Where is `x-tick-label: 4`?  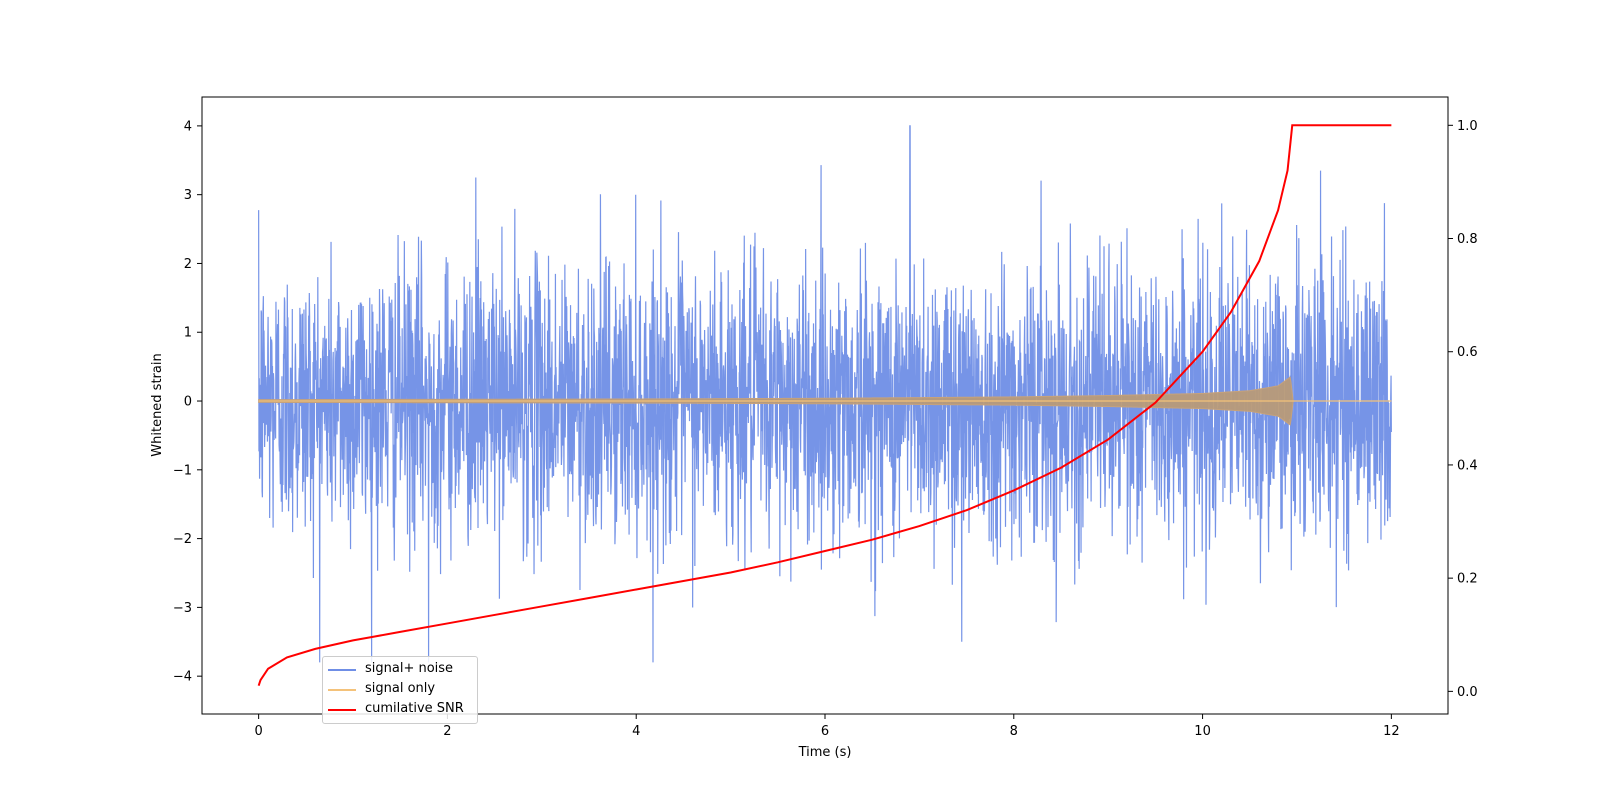 x-tick-label: 4 is located at coordinates (636, 731).